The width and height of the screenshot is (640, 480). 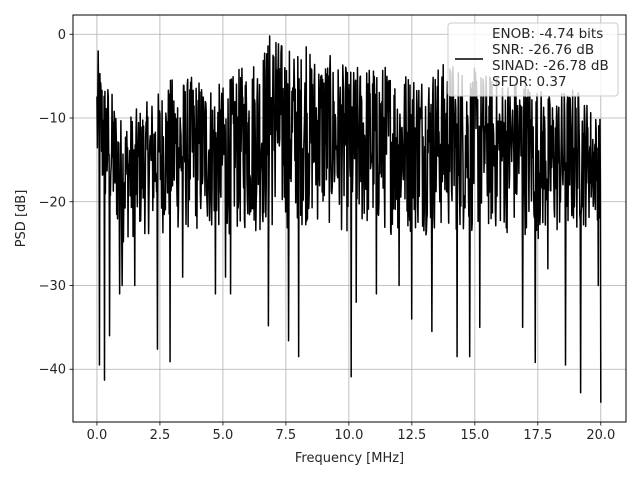 What do you see at coordinates (52, 202) in the screenshot?
I see `y-tick-label: −20` at bounding box center [52, 202].